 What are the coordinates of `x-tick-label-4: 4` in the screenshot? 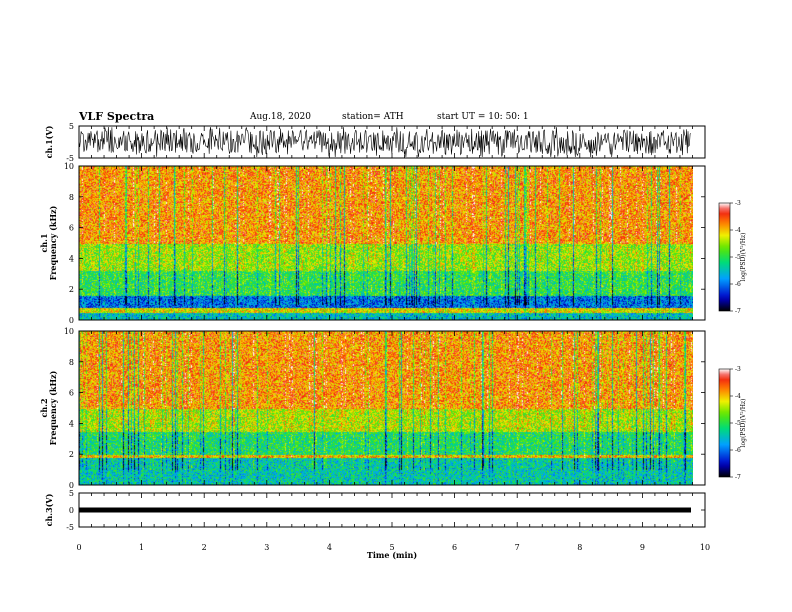 It's located at (329, 547).